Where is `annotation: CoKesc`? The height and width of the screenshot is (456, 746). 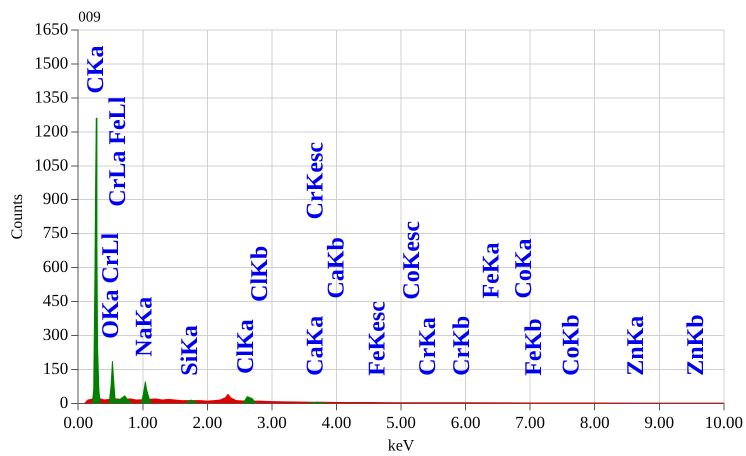 annotation: CoKesc is located at coordinates (411, 260).